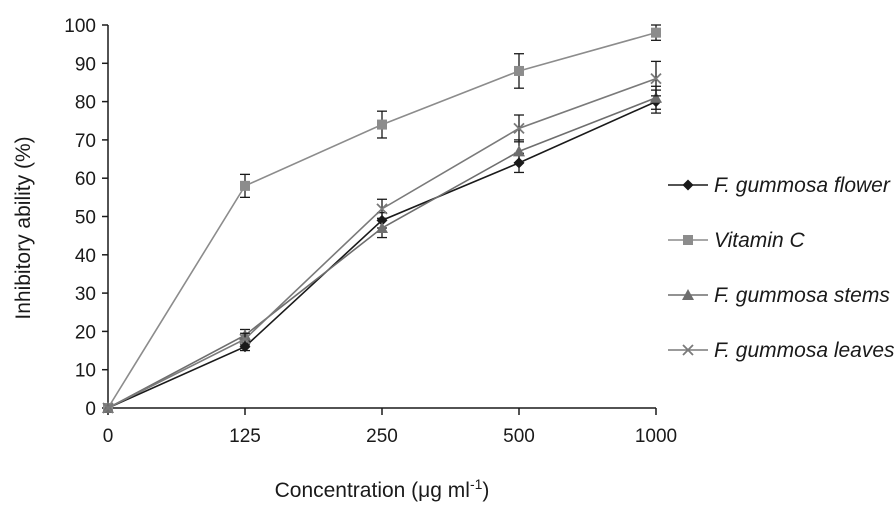  What do you see at coordinates (519, 436) in the screenshot?
I see `x-tick-label: 500` at bounding box center [519, 436].